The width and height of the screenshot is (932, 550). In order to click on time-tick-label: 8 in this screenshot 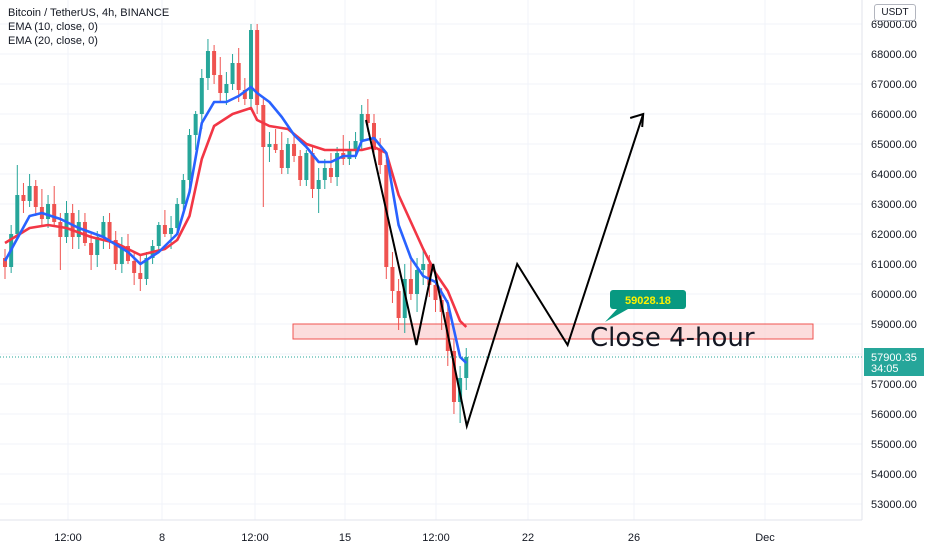, I will do `click(162, 538)`.